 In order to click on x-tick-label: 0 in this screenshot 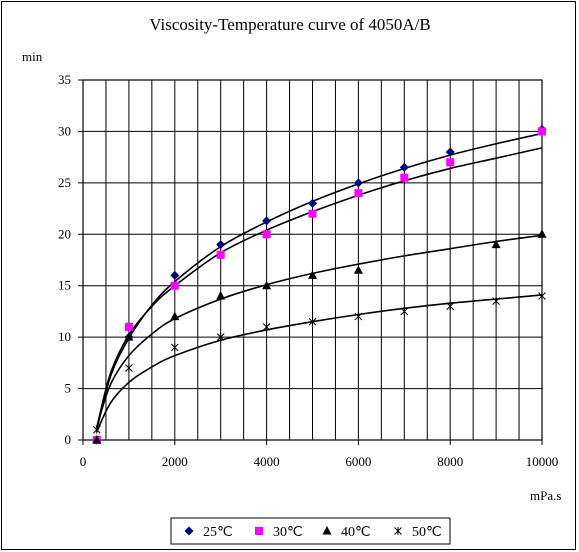, I will do `click(83, 461)`.